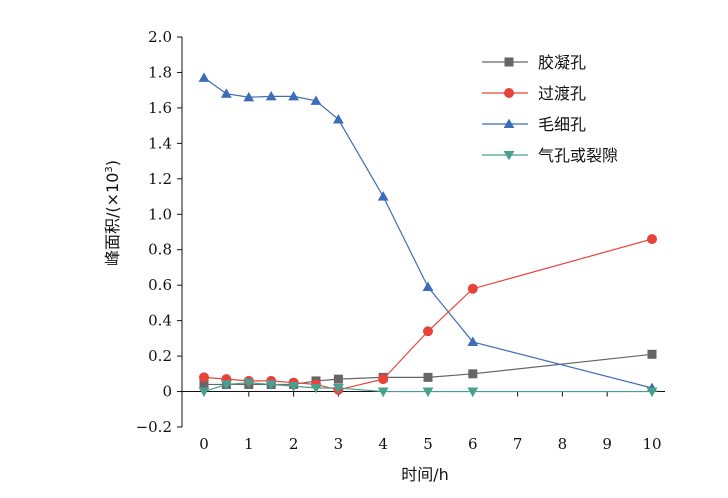  Describe the element at coordinates (651, 444) in the screenshot. I see `x-tick-label: 10` at that location.